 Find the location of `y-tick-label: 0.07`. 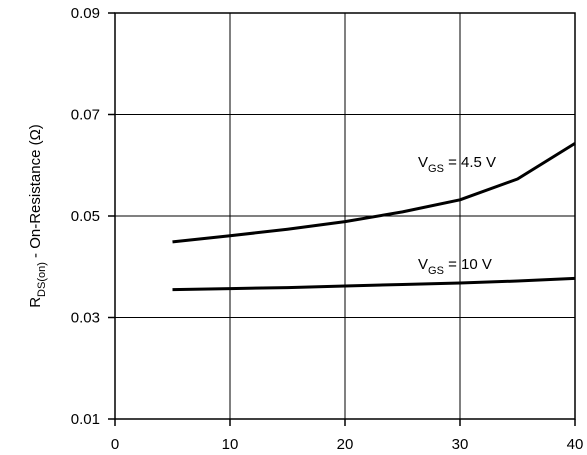

y-tick-label: 0.07 is located at coordinates (85, 115).